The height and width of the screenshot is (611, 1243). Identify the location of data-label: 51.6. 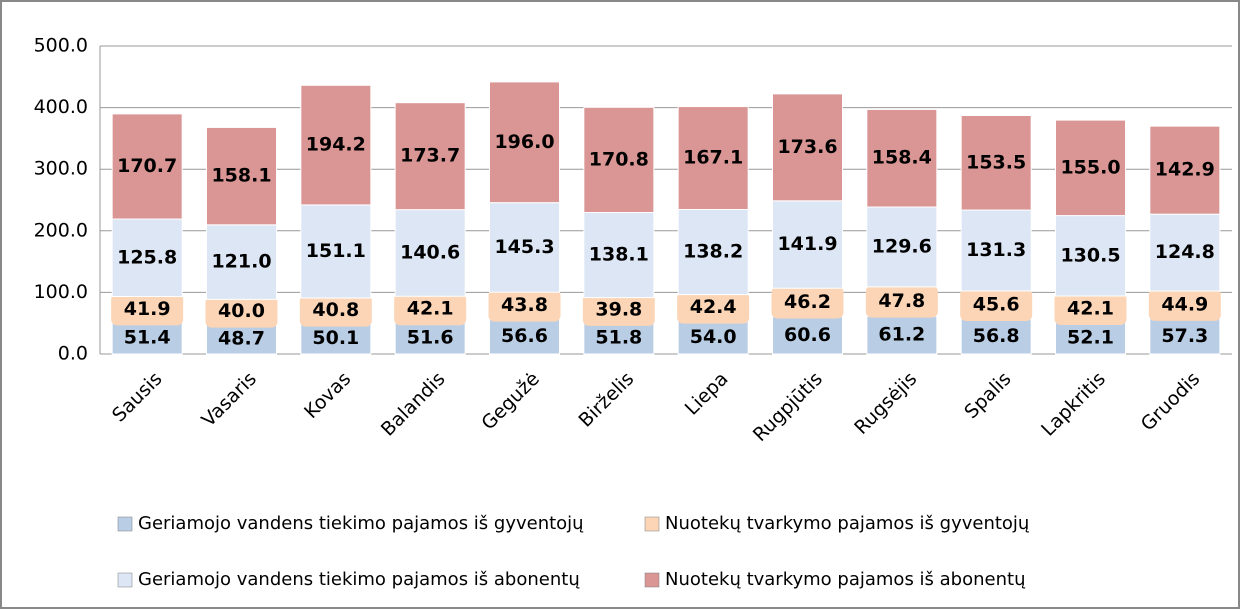
(430, 338).